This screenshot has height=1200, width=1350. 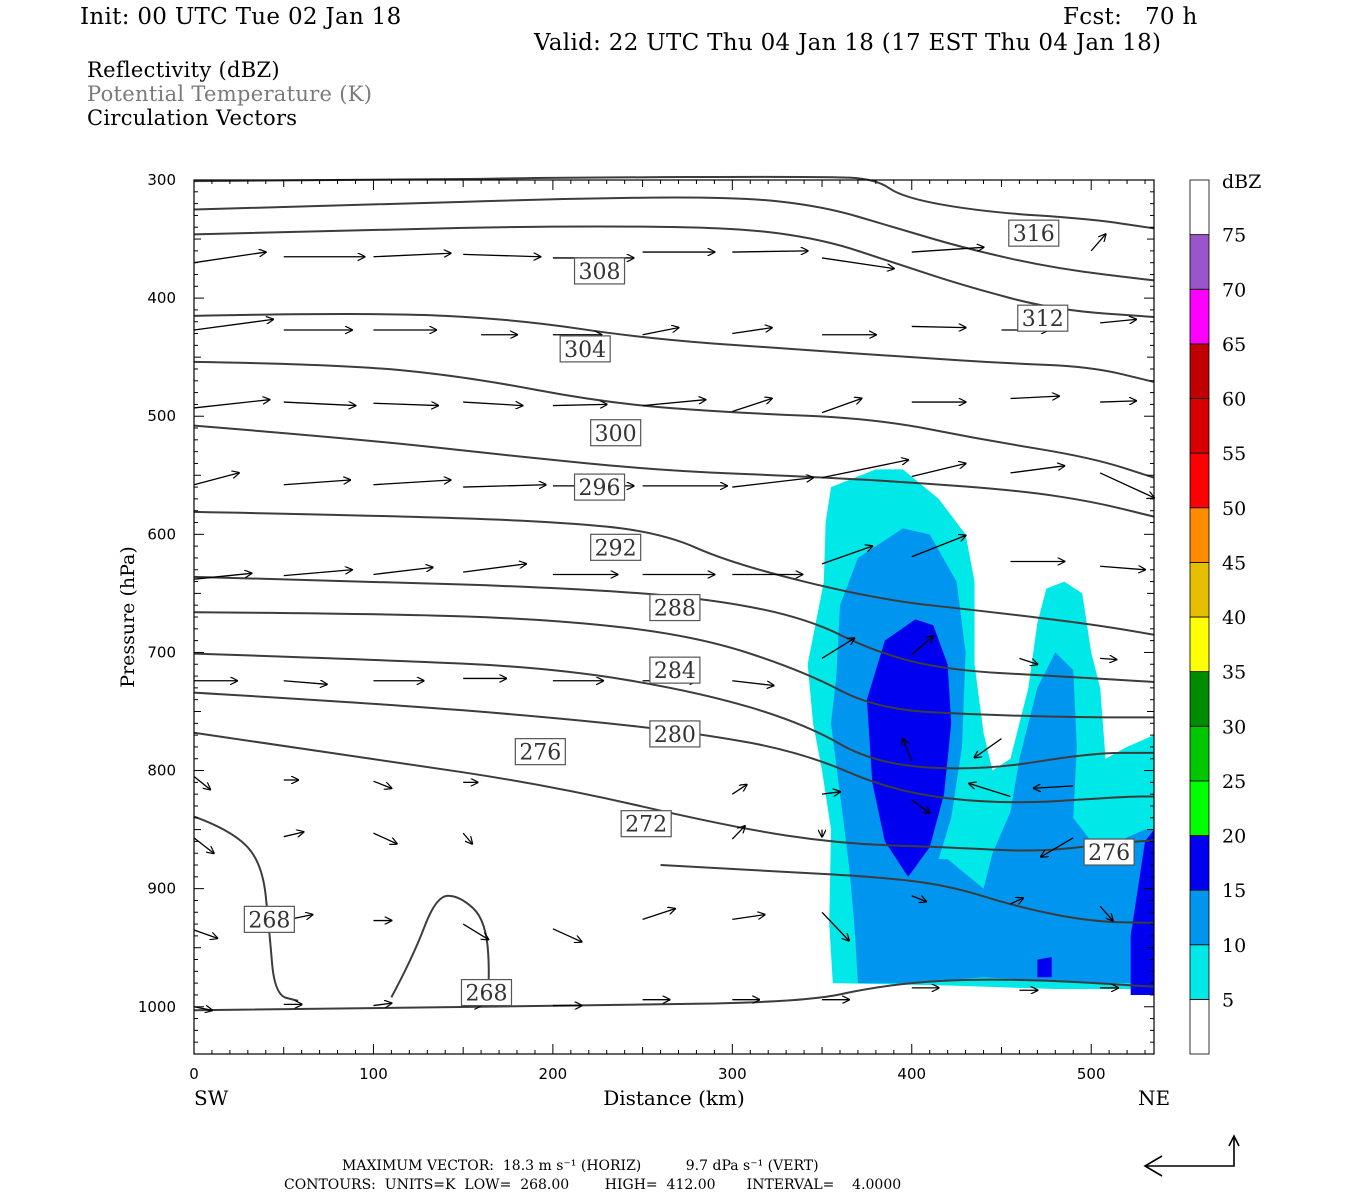 I want to click on colorbar-tick-label: 10, so click(x=1234, y=946).